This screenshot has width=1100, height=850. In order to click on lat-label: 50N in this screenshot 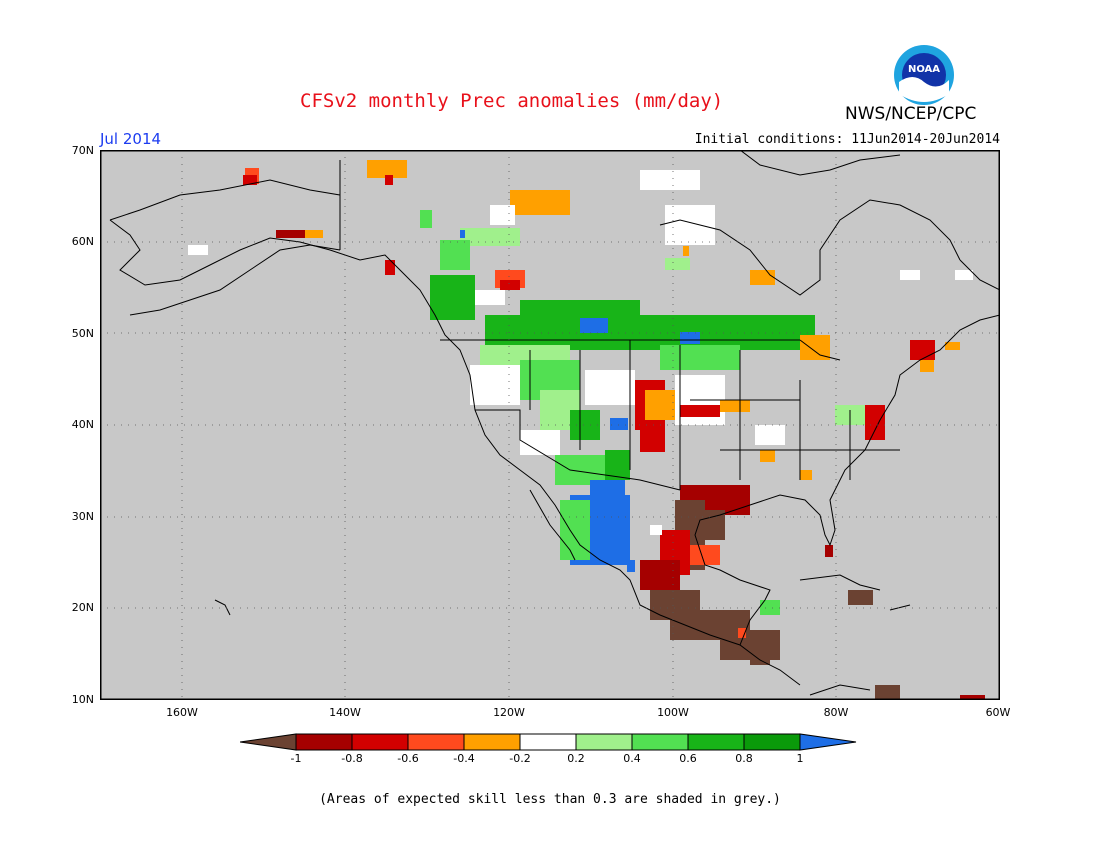, I will do `click(82, 333)`.